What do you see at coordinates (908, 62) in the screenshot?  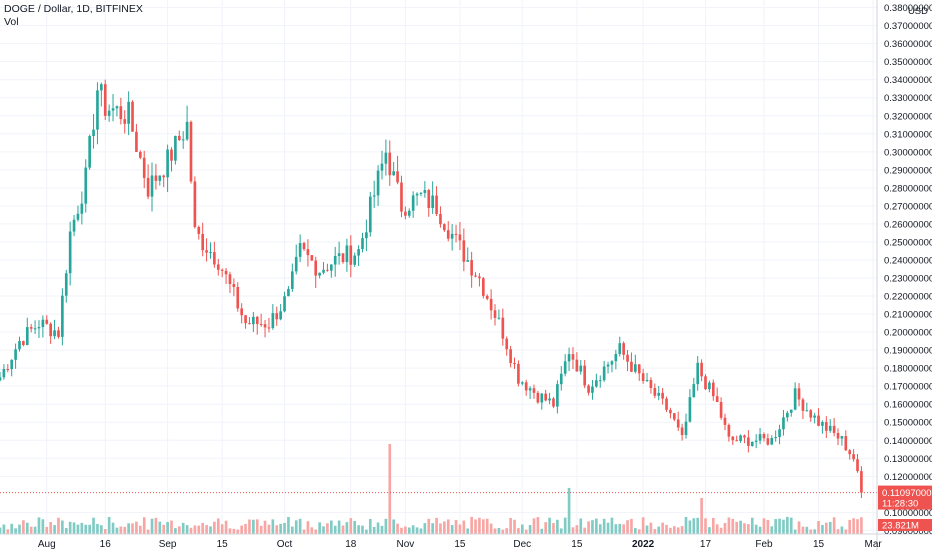 I see `price-tick-label: 0.35000000` at bounding box center [908, 62].